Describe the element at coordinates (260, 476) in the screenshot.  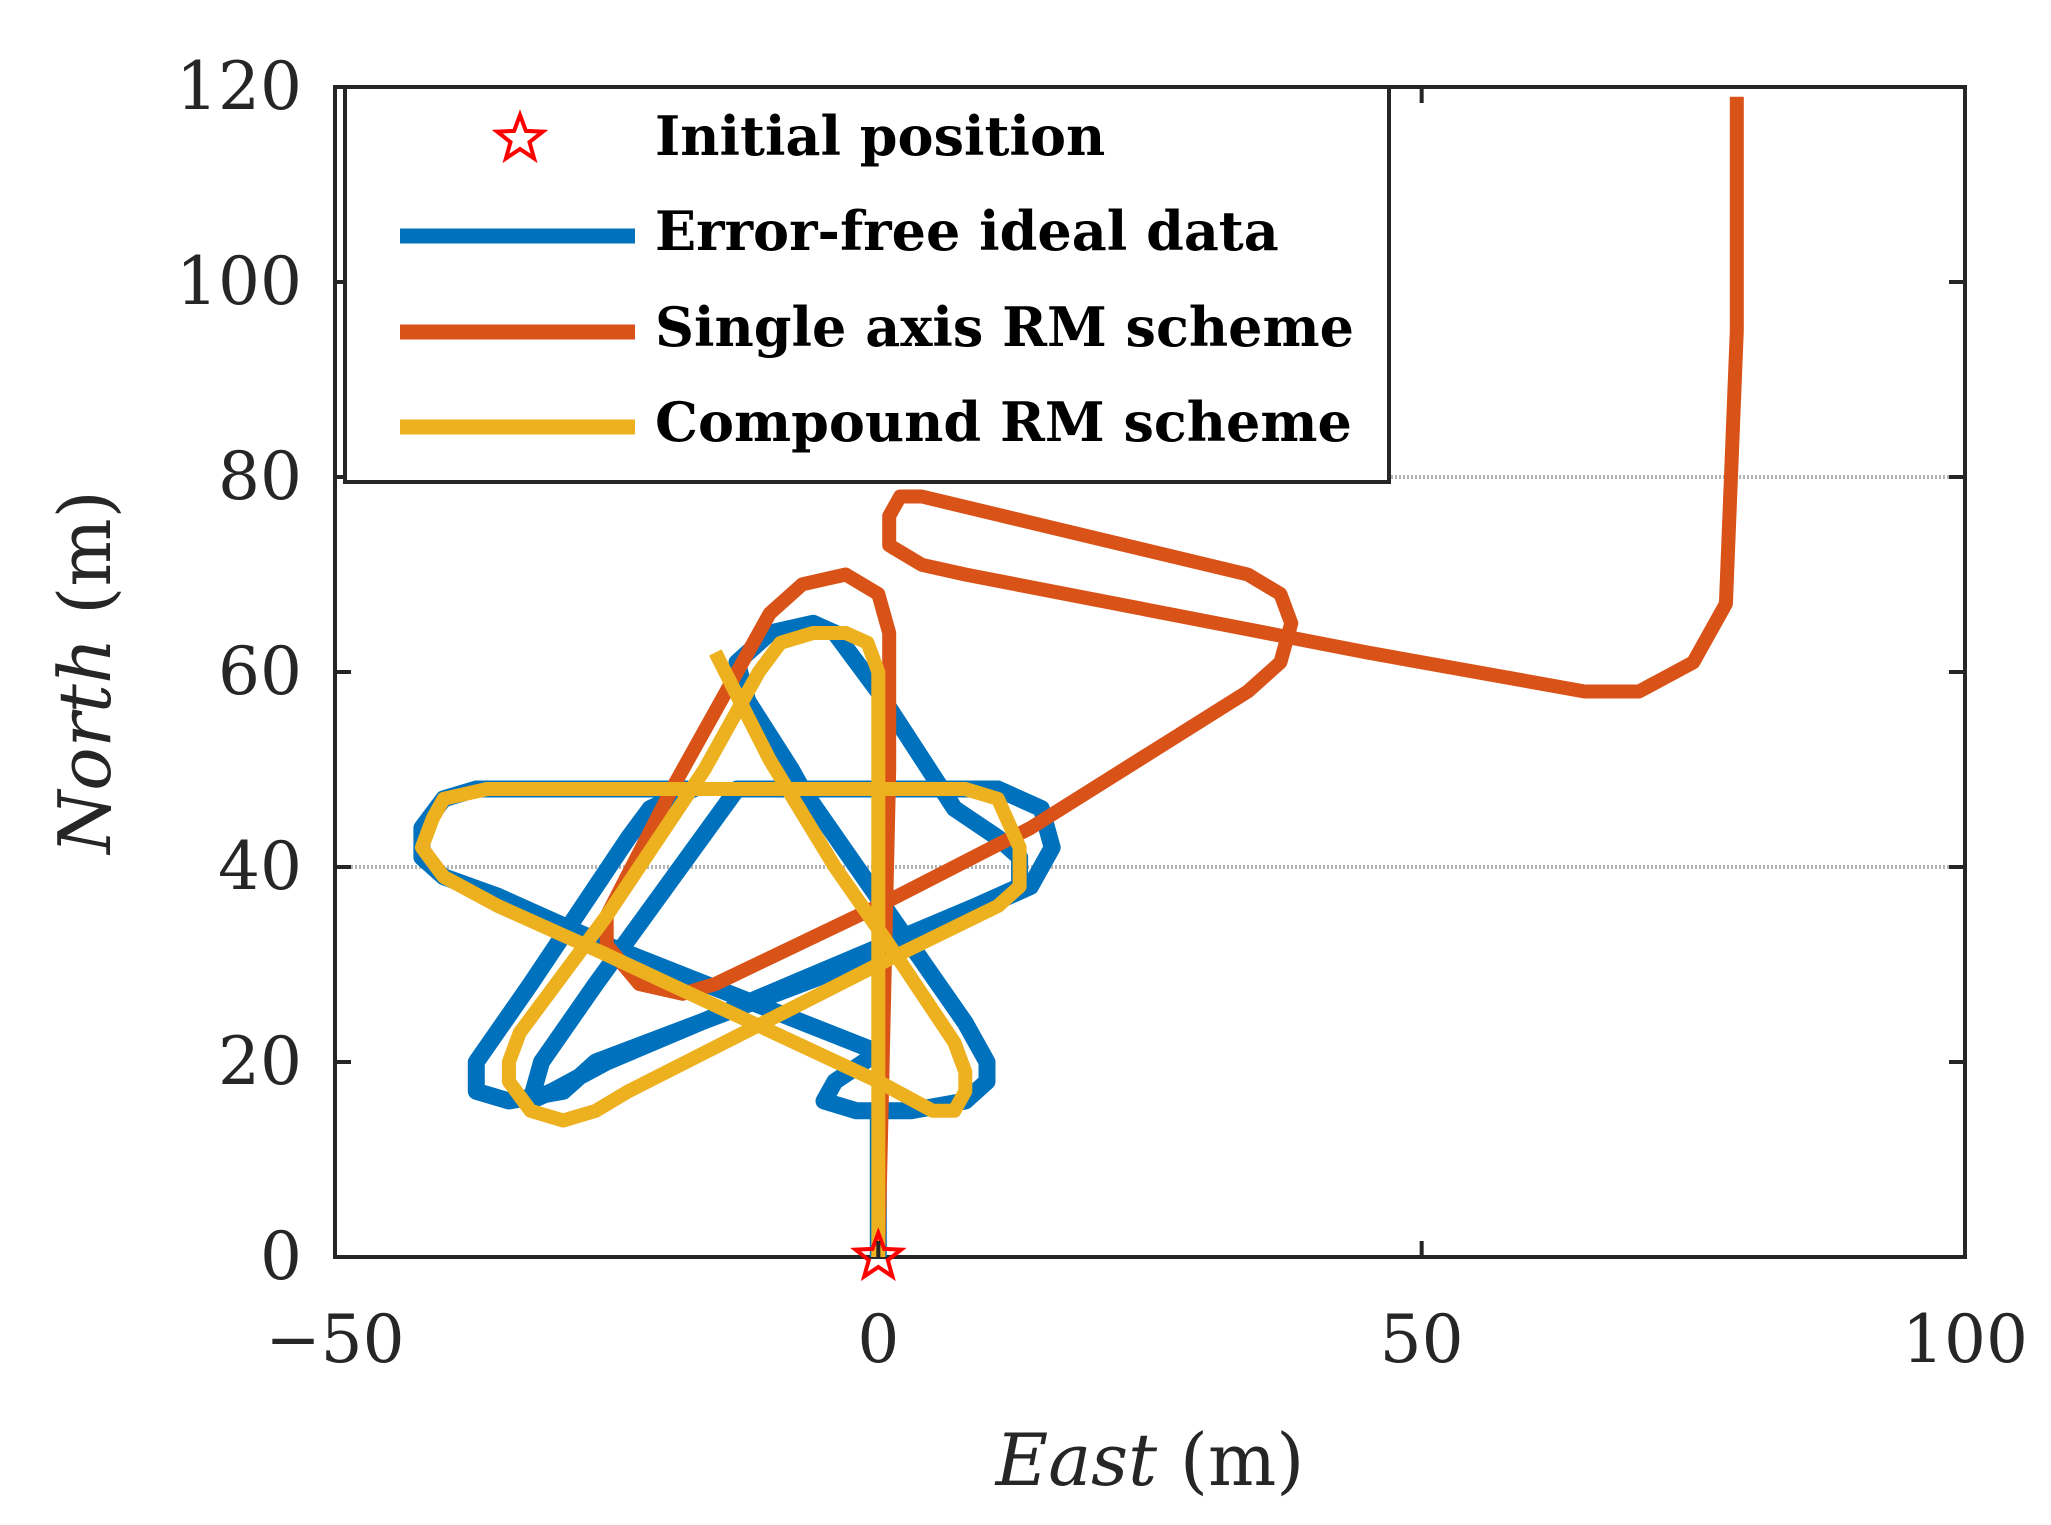
I see `y-tick-label: 80` at that location.